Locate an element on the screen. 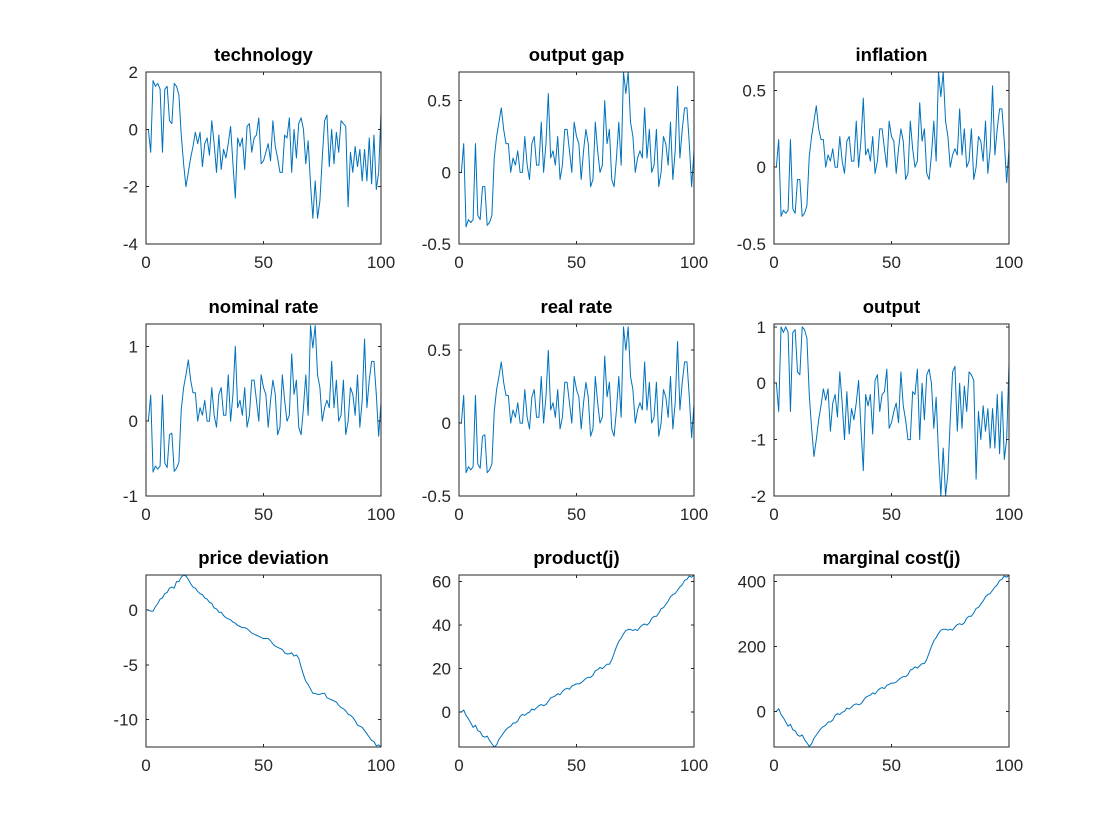 Image resolution: width=1120 pixels, height=840 pixels. subplot: 0 50 100 -4 -2 0 2 technology is located at coordinates (259, 158).